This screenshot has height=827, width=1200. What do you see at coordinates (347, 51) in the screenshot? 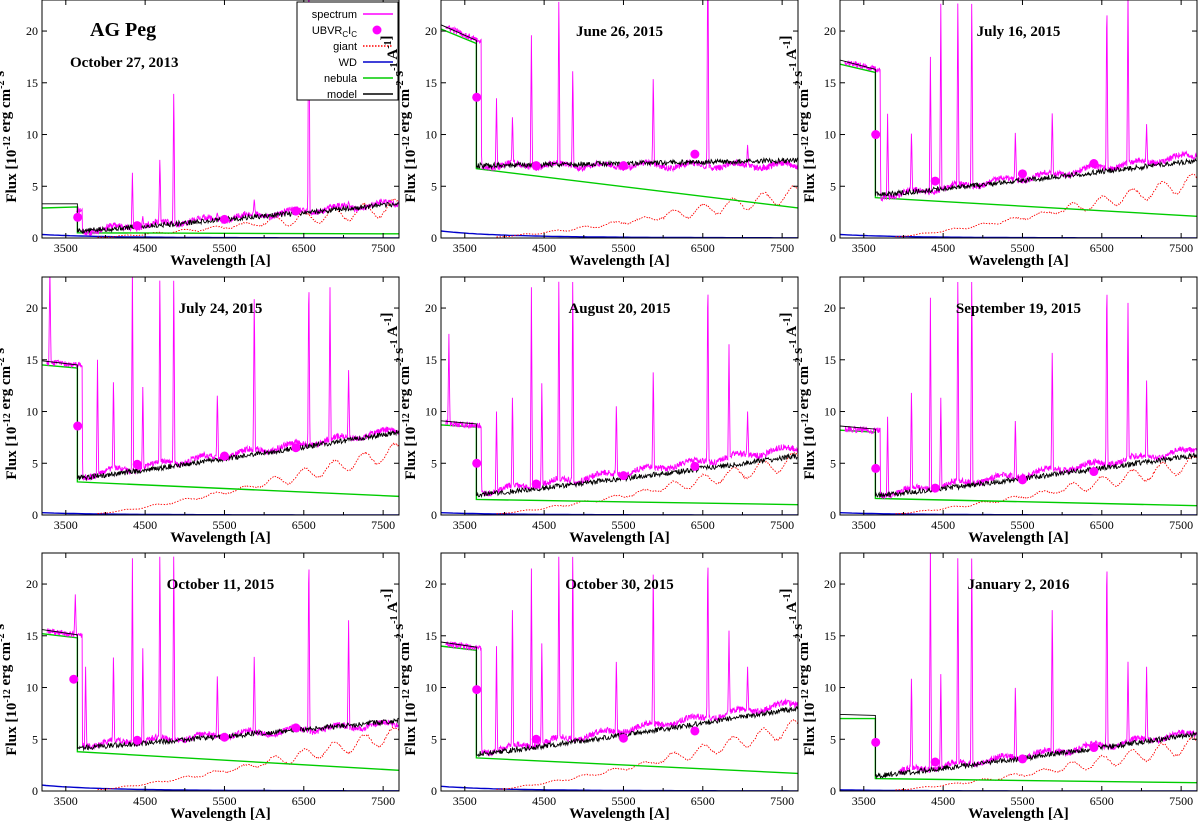
I see `legend` at bounding box center [347, 51].